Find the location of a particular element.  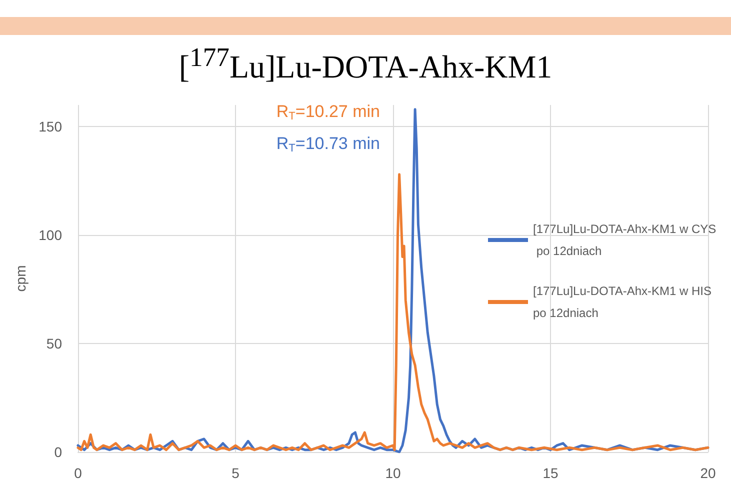

x-tick-label: 15 is located at coordinates (550, 473).